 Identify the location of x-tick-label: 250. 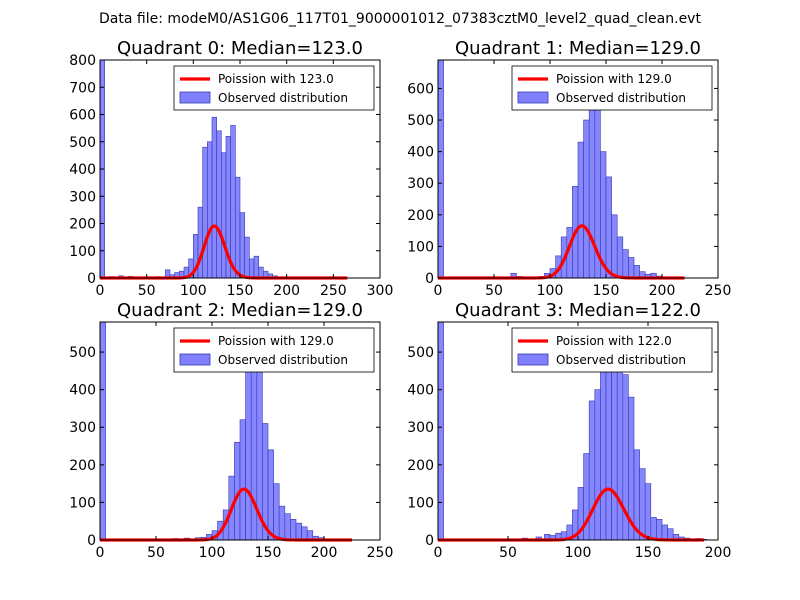
(380, 553).